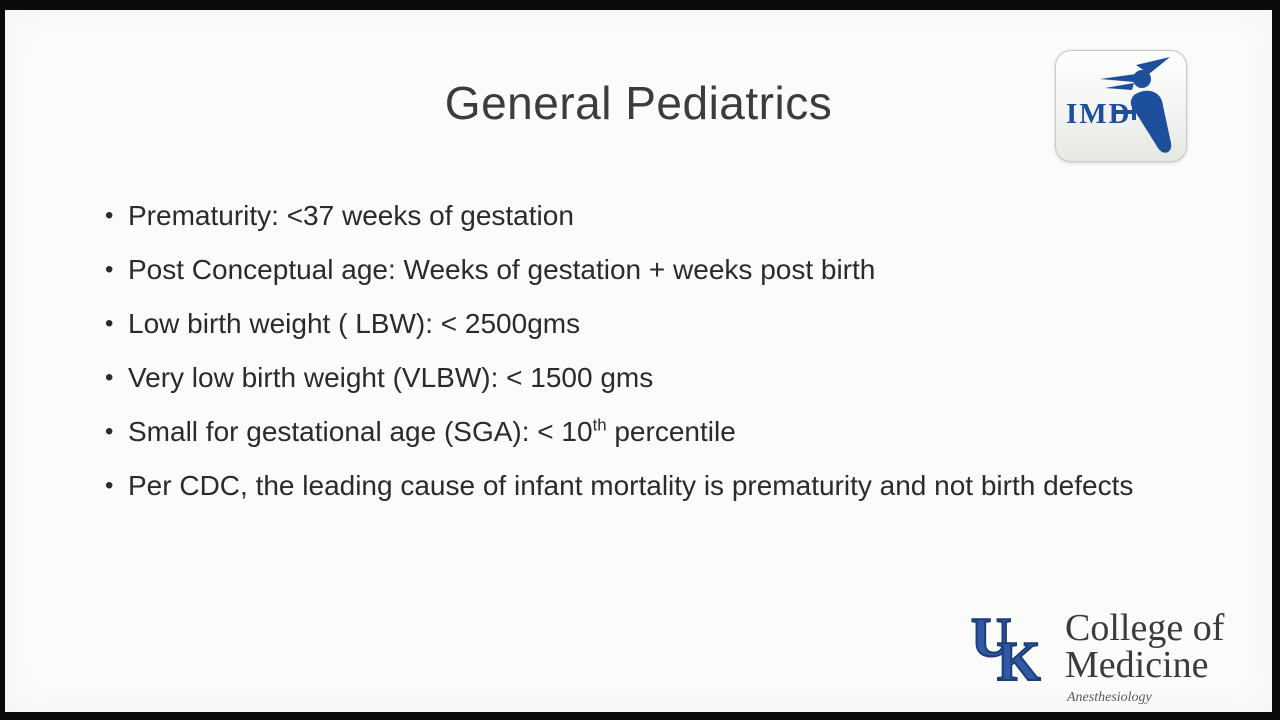 Image resolution: width=1280 pixels, height=720 pixels. Describe the element at coordinates (599, 425) in the screenshot. I see `ordinal-superscript: th` at that location.